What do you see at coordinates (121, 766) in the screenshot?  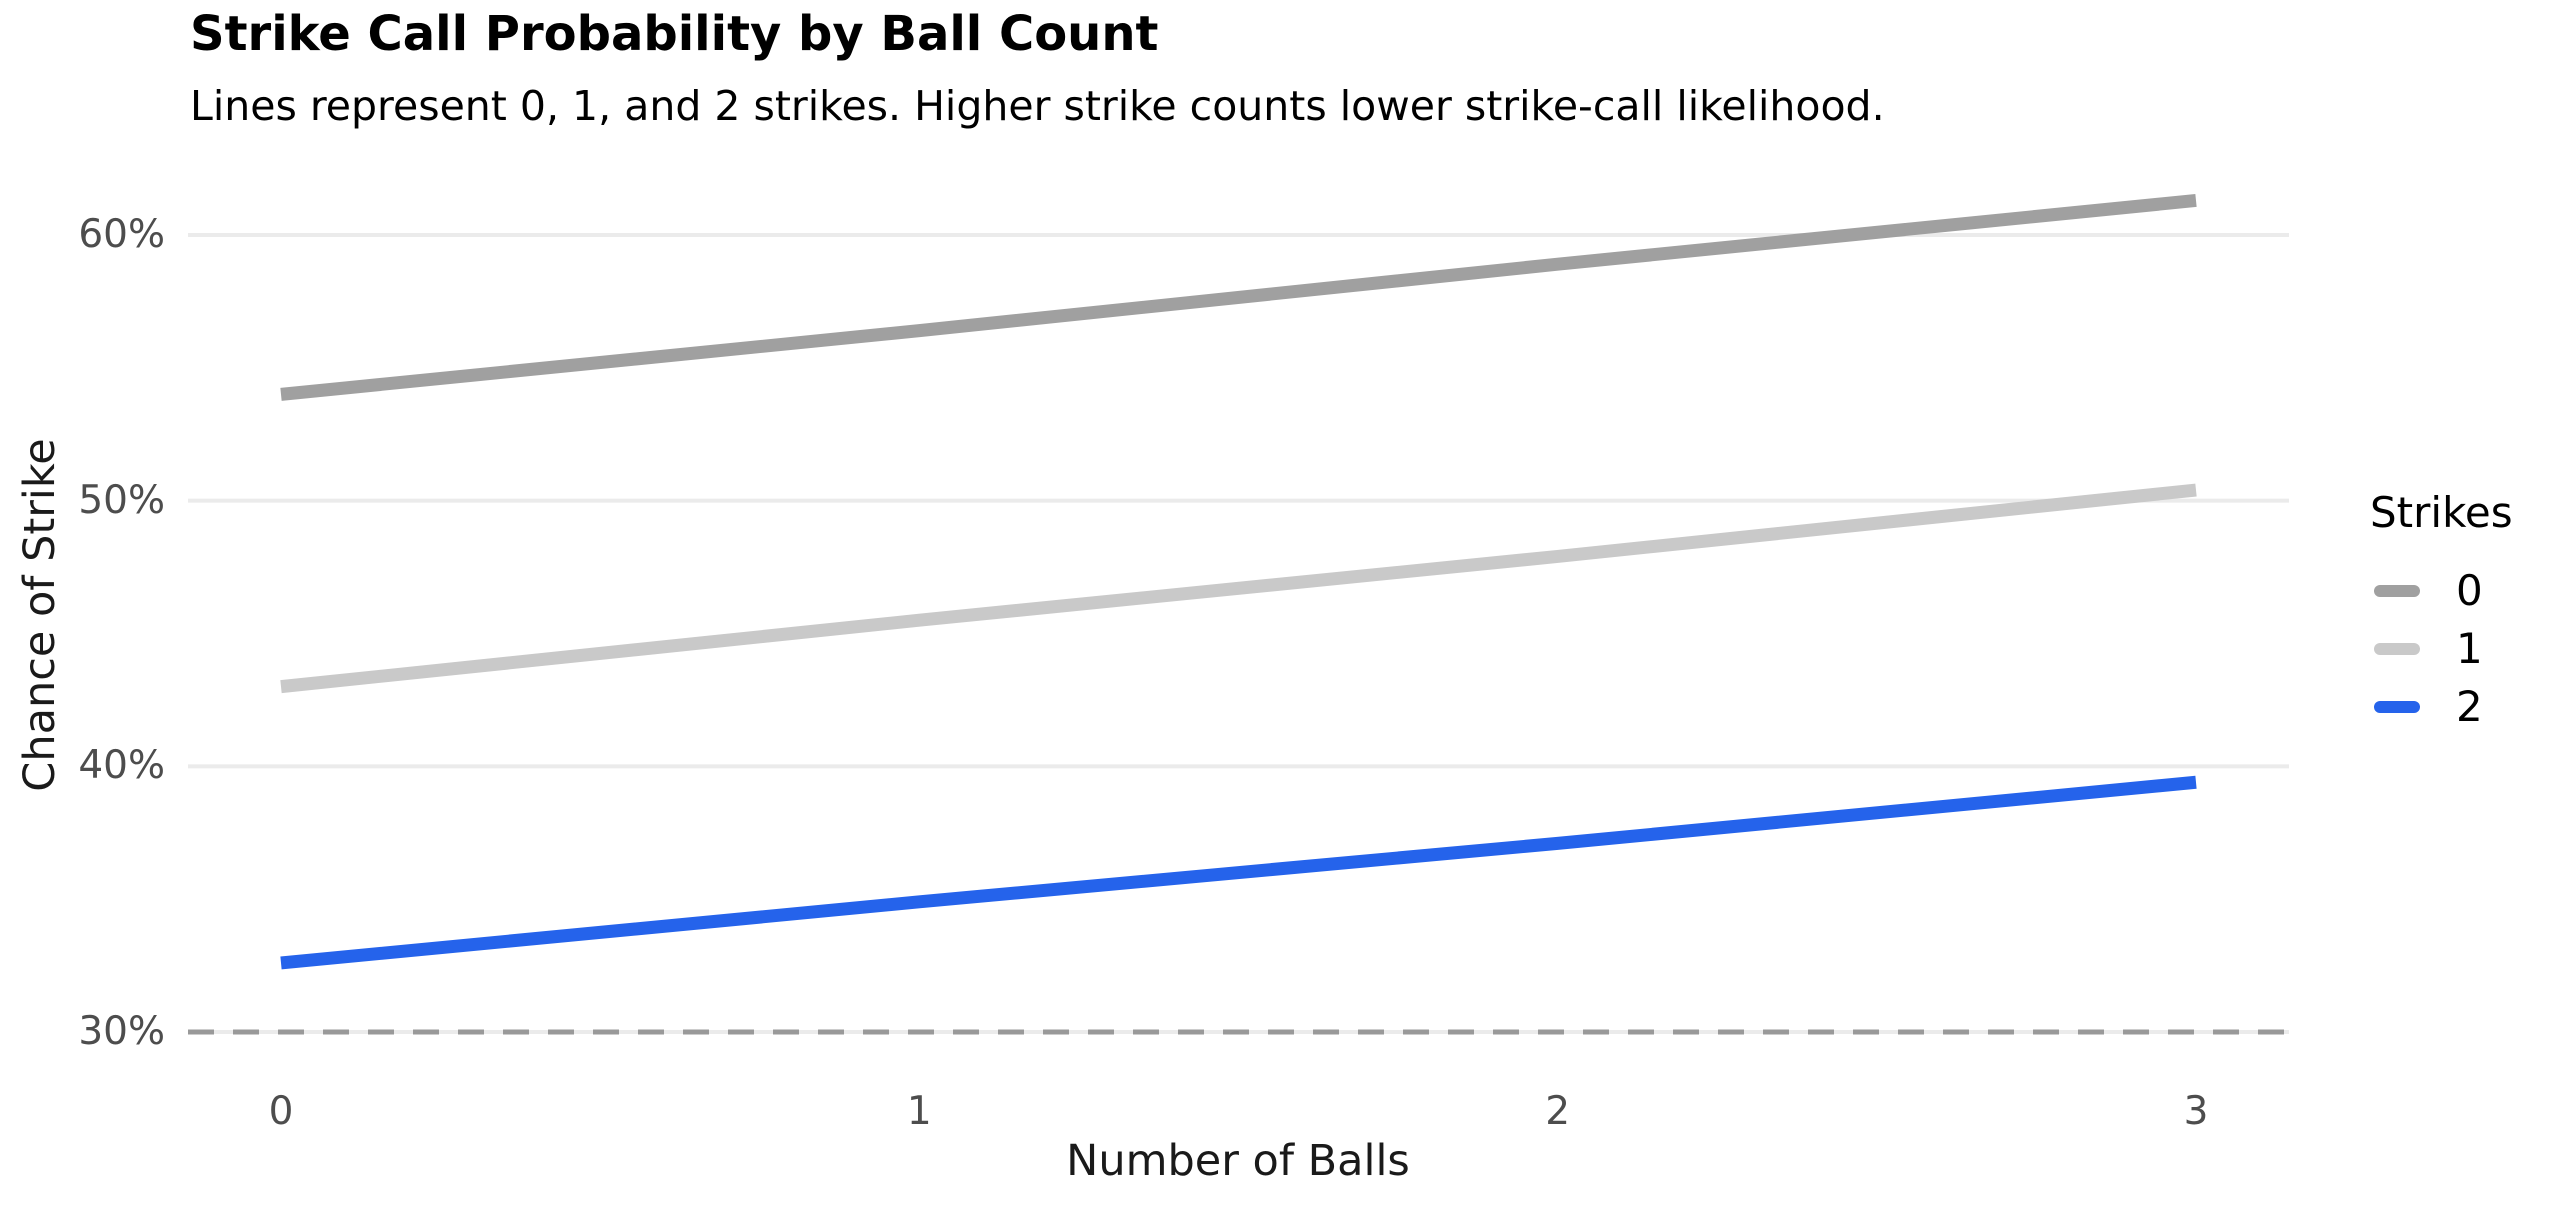 I see `y-tick-label-40%: 40%` at bounding box center [121, 766].